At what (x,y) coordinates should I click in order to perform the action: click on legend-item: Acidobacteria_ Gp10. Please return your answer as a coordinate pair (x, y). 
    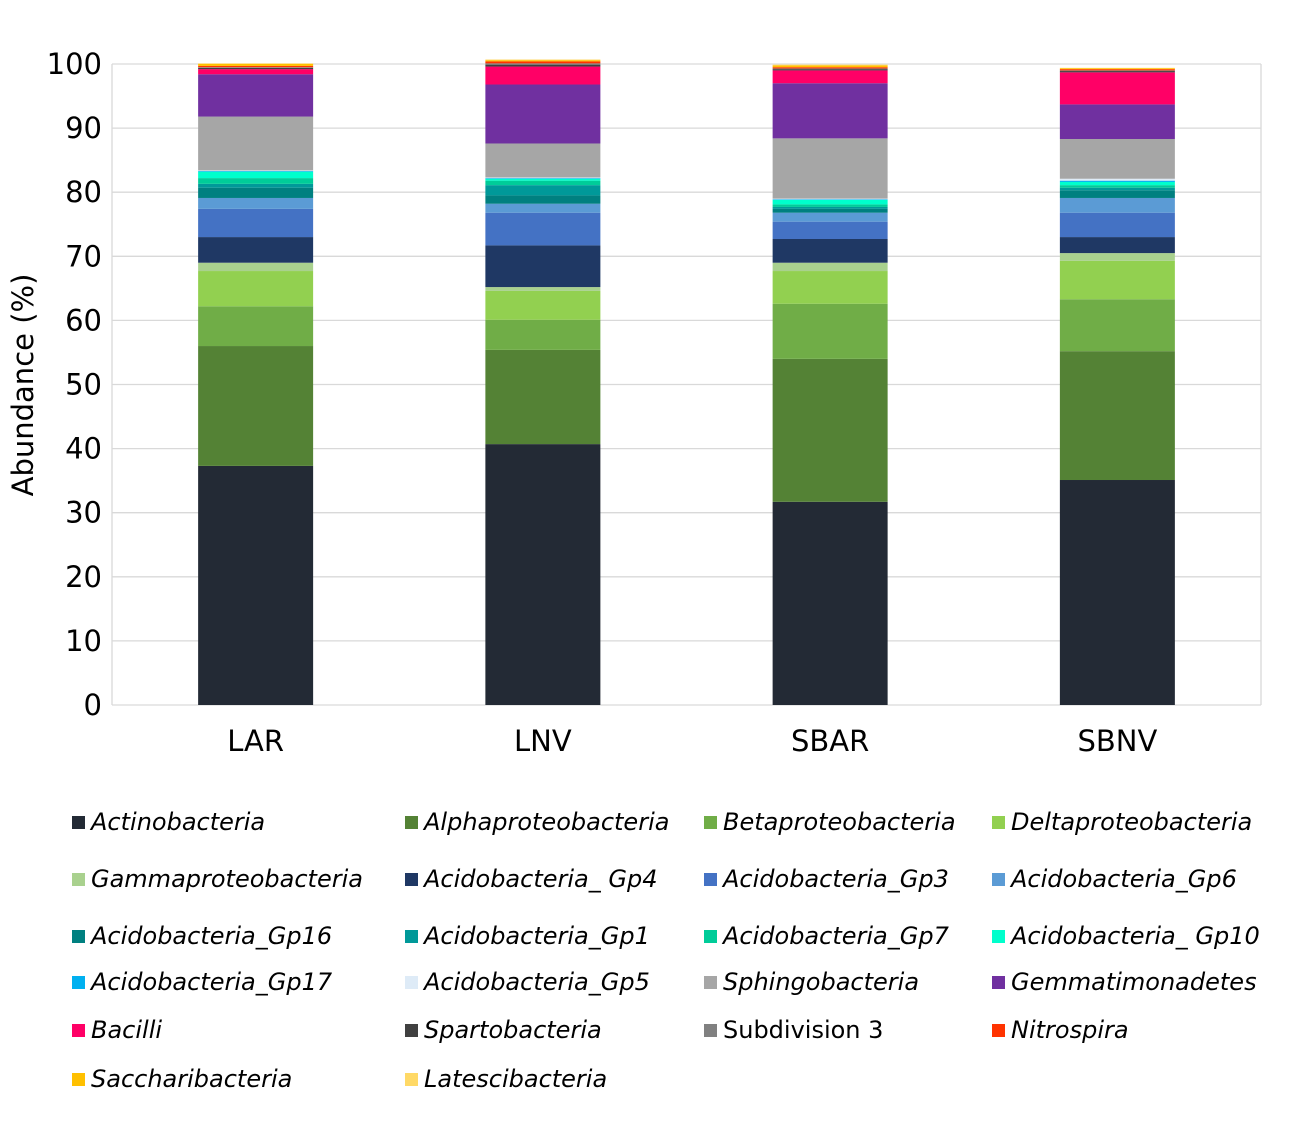
    Looking at the image, I should click on (1126, 936).